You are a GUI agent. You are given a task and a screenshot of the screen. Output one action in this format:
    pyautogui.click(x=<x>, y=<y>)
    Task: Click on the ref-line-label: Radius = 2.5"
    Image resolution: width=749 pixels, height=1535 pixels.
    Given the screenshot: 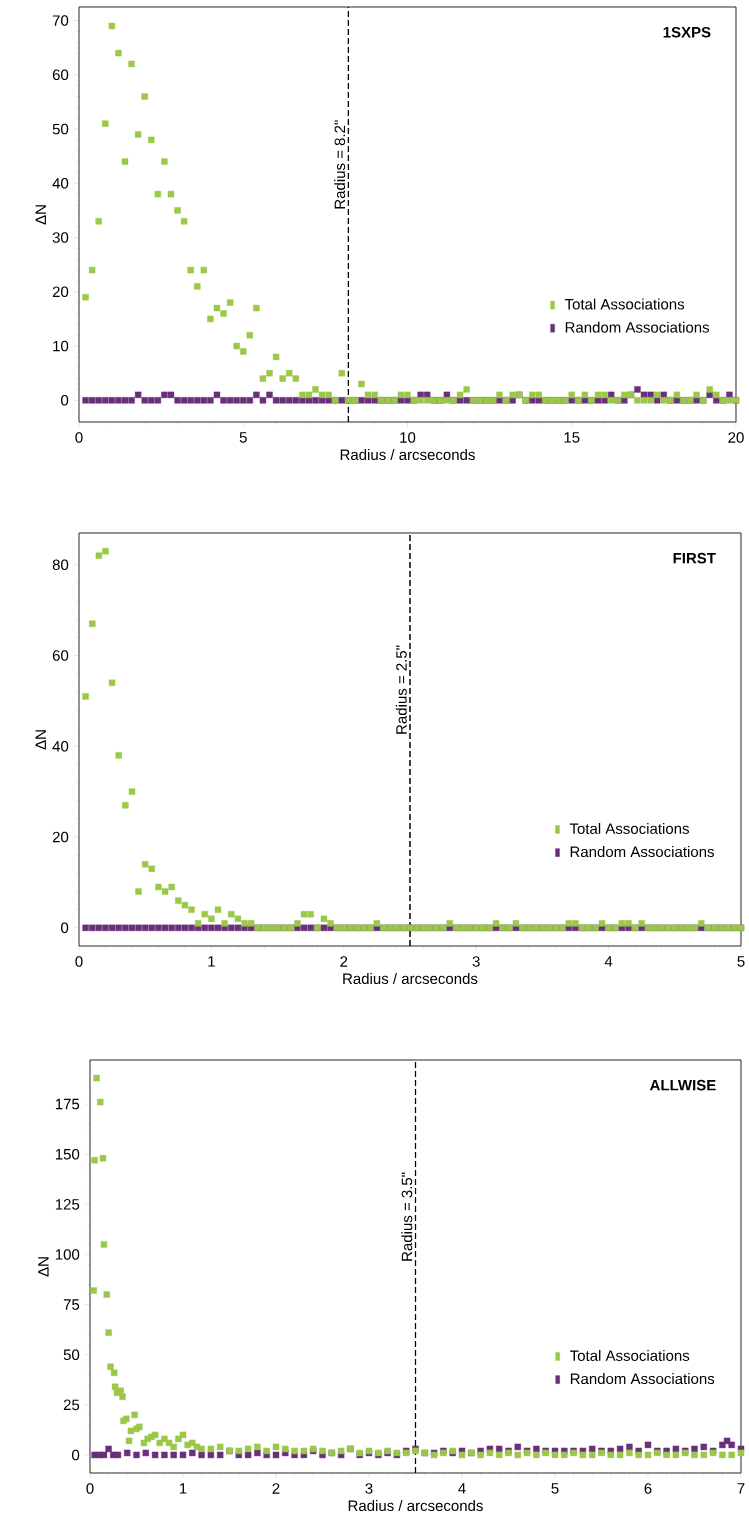 What is the action you would take?
    pyautogui.click(x=401, y=689)
    